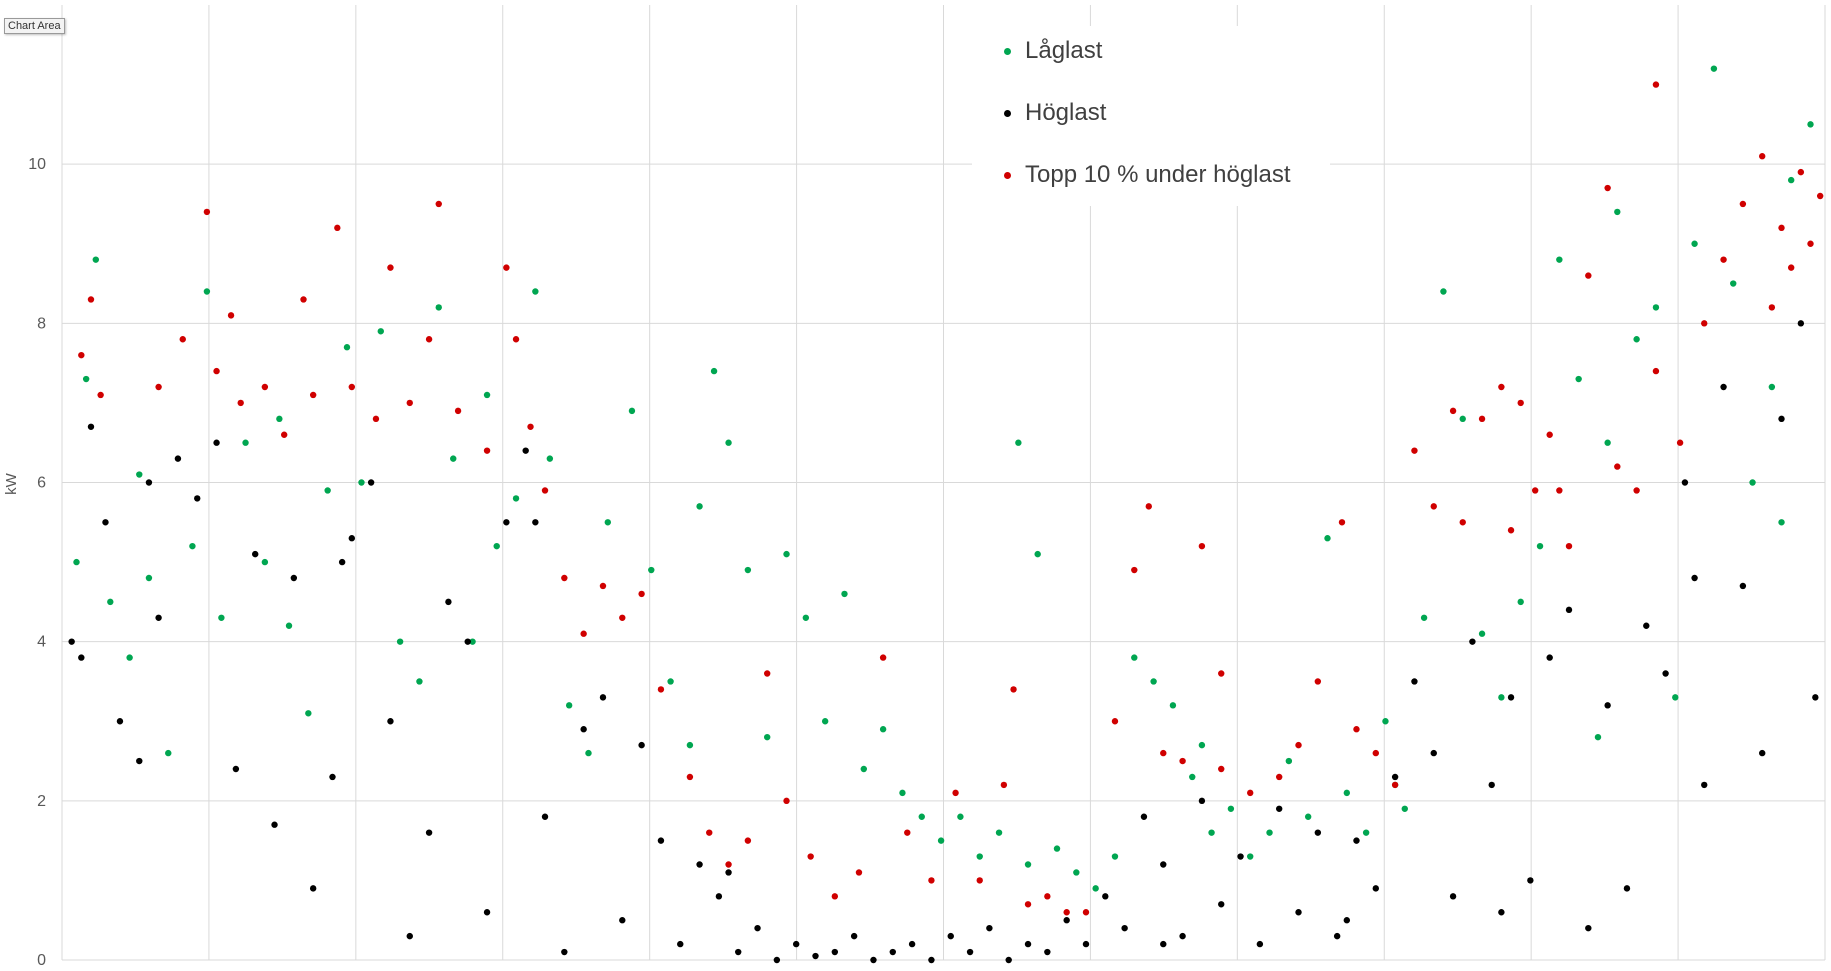 The height and width of the screenshot is (971, 1831). What do you see at coordinates (1007, 51) in the screenshot?
I see `legend-marker-green` at bounding box center [1007, 51].